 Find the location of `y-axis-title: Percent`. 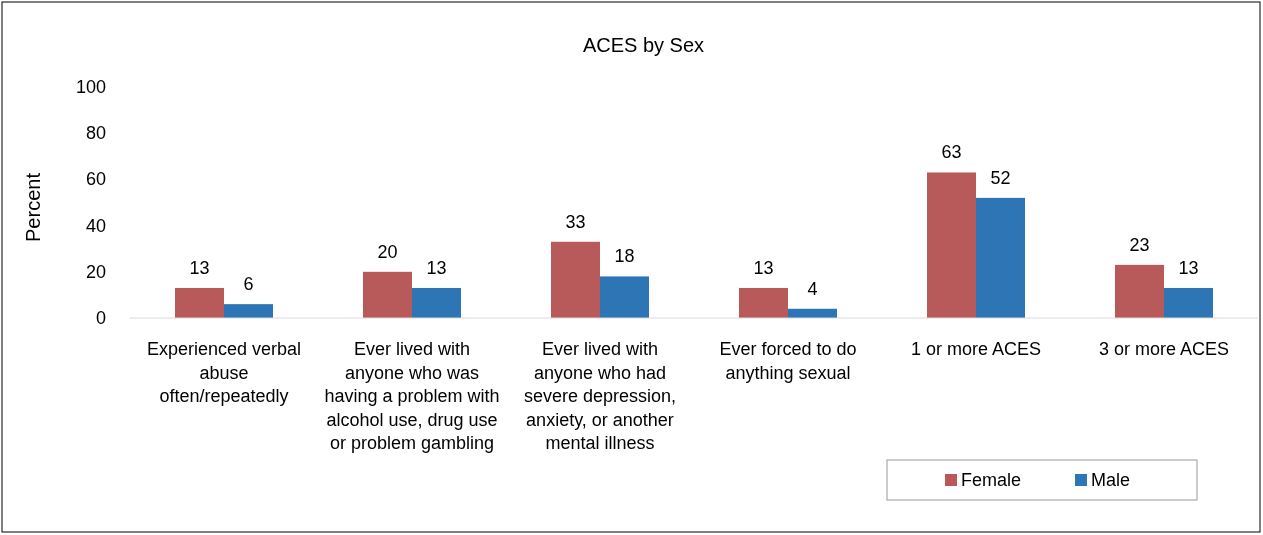

y-axis-title: Percent is located at coordinates (33, 207).